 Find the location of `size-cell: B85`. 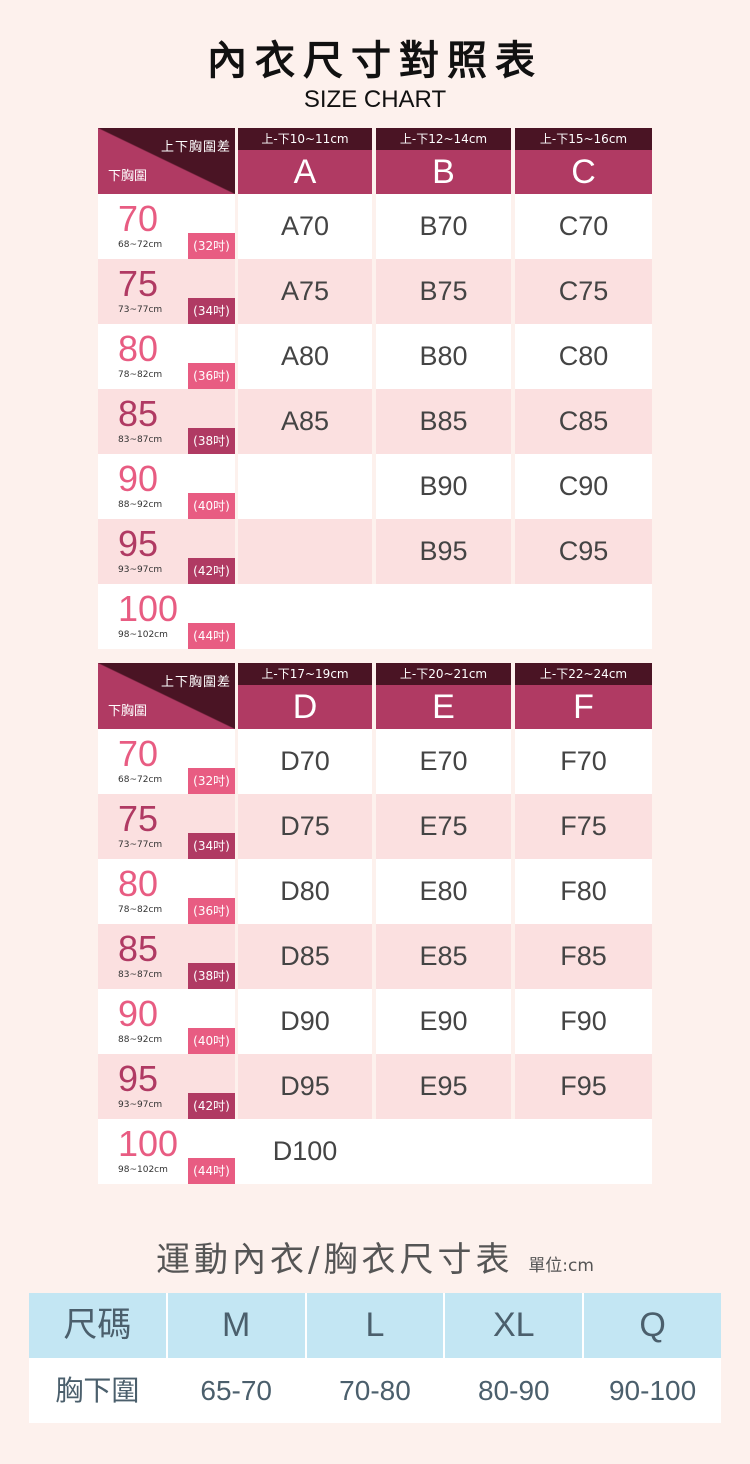

size-cell: B85 is located at coordinates (443, 421).